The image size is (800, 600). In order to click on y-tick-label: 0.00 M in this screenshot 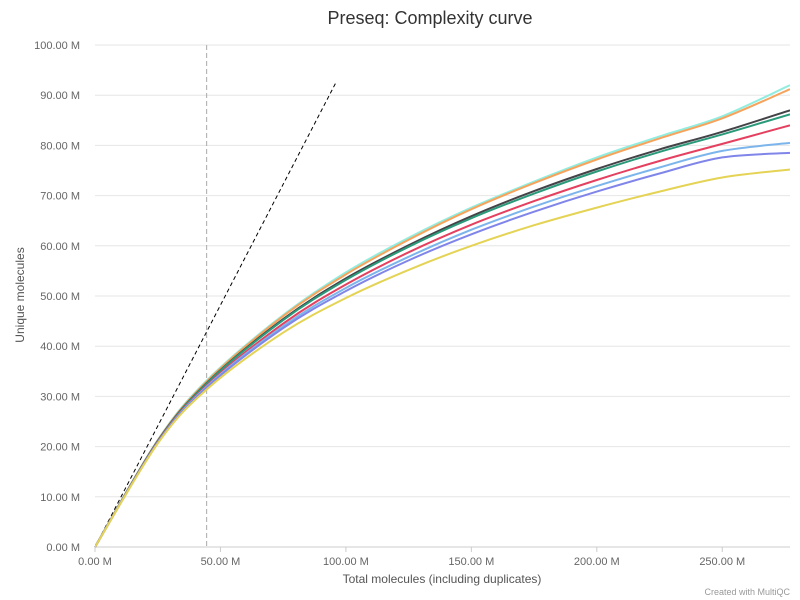, I will do `click(63, 548)`.